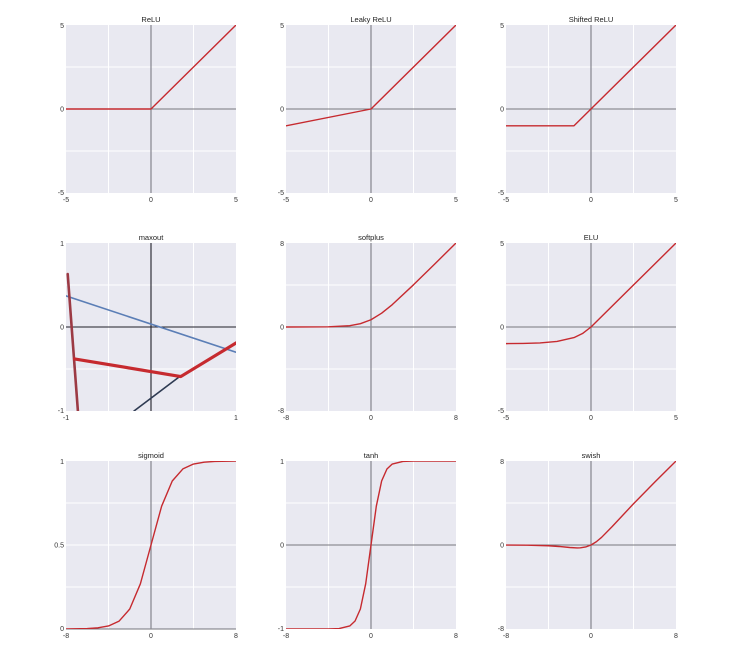  I want to click on chart-title: tanh, so click(371, 455).